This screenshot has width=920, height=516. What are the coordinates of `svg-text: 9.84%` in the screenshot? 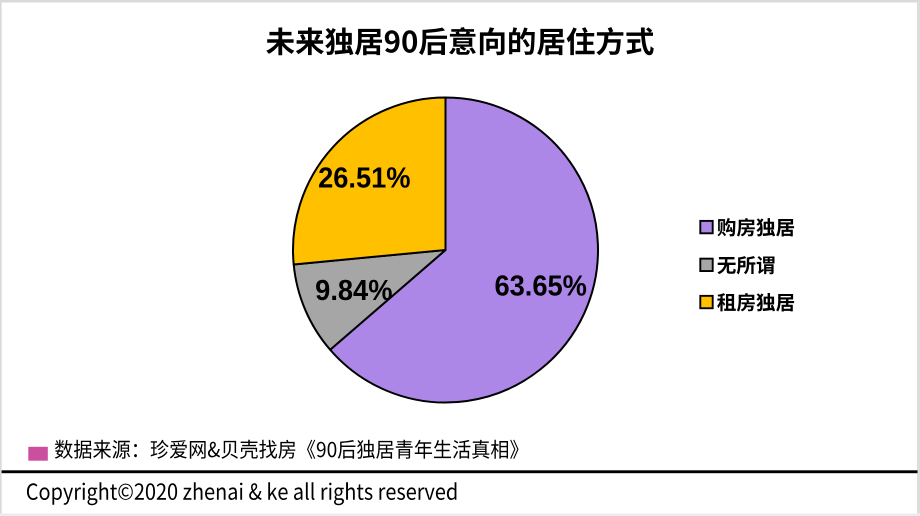 It's located at (353, 290).